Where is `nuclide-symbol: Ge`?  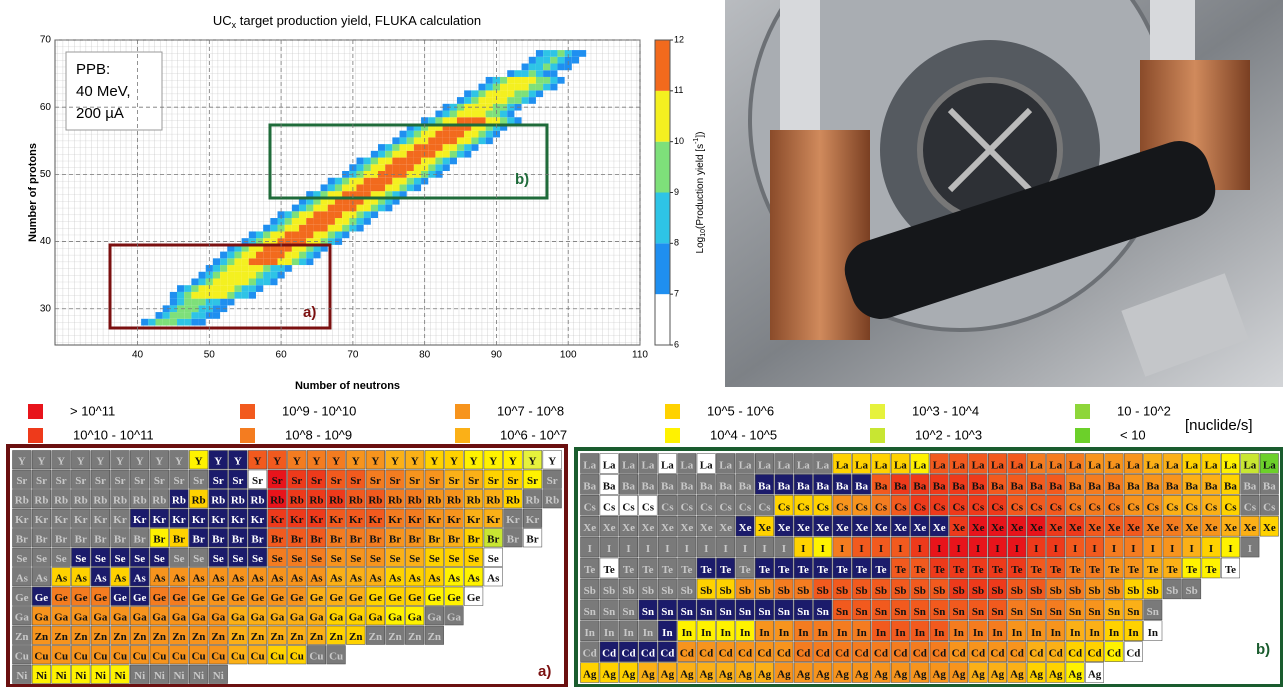 nuclide-symbol: Ge is located at coordinates (199, 598).